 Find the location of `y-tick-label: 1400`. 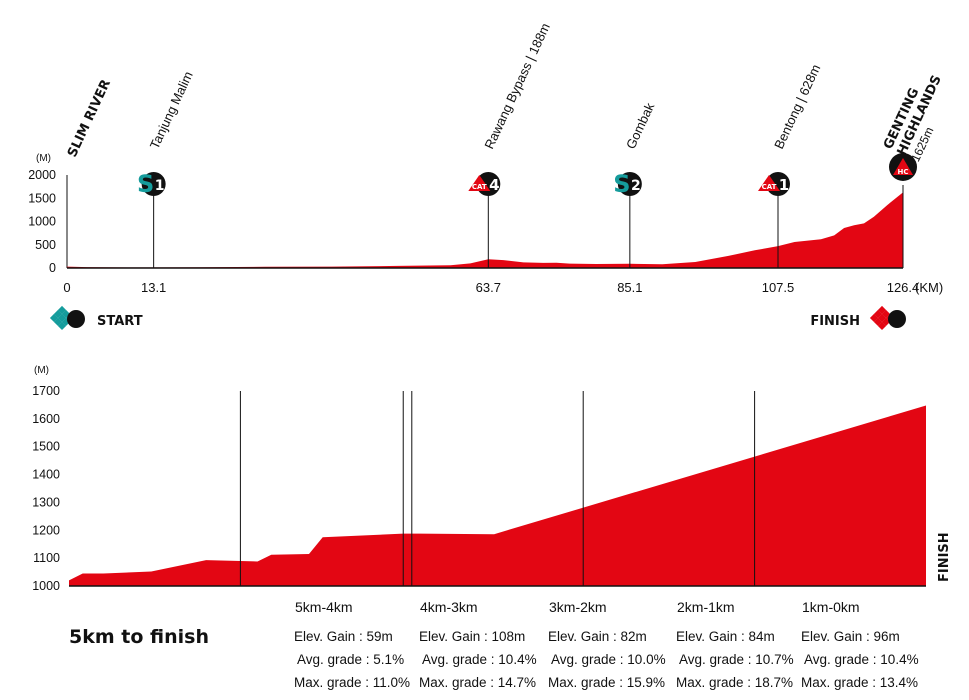

y-tick-label: 1400 is located at coordinates (46, 475).